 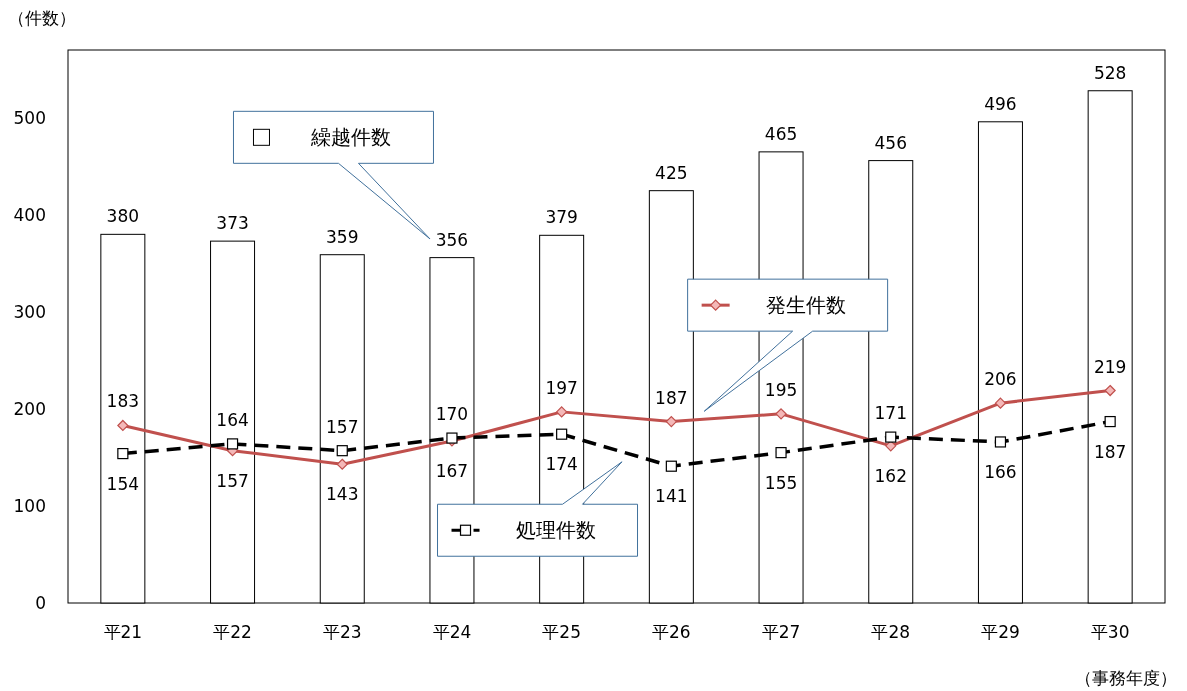 What do you see at coordinates (452, 470) in the screenshot?
I see `data-label: 167` at bounding box center [452, 470].